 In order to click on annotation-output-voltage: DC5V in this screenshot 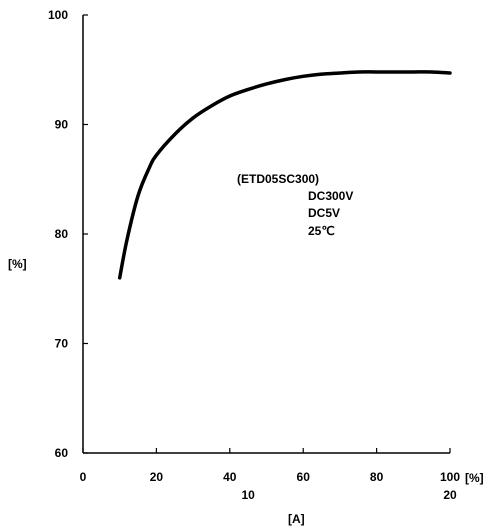, I will do `click(324, 213)`.